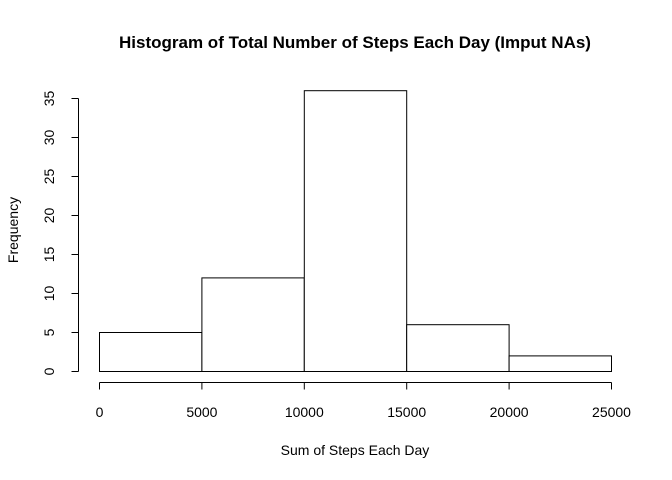 Image resolution: width=672 pixels, height=480 pixels. I want to click on x-axis-label: Sum of Steps Each Day, so click(355, 450).